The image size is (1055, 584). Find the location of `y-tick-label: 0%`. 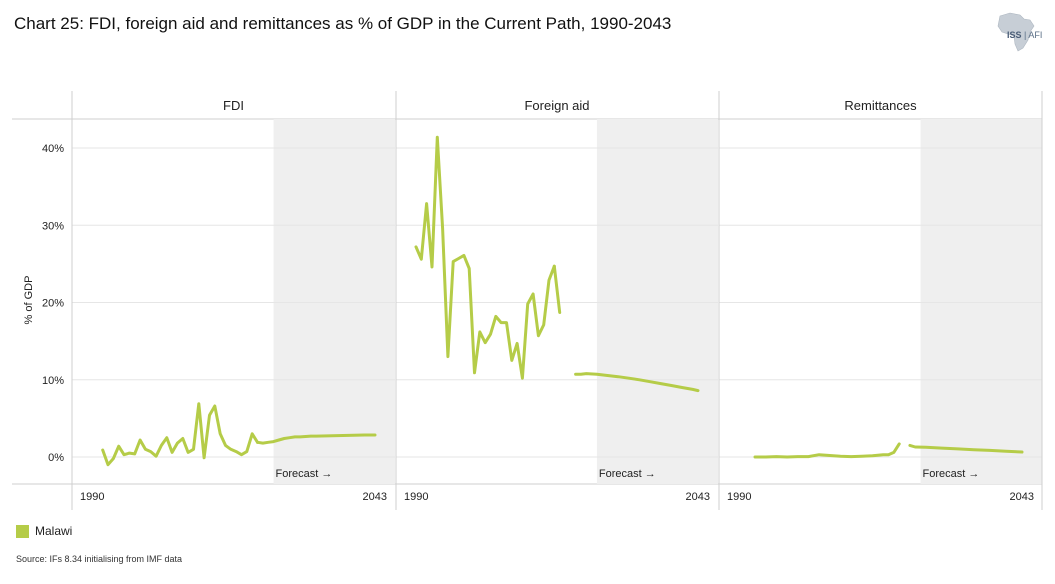

y-tick-label: 0% is located at coordinates (56, 458).